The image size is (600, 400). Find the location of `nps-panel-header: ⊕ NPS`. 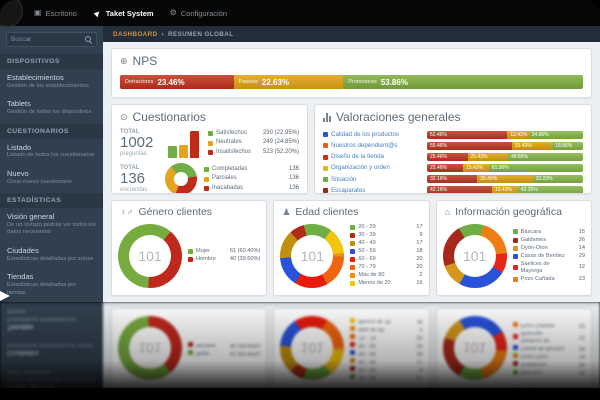

nps-panel-header: ⊕ NPS is located at coordinates (351, 60).